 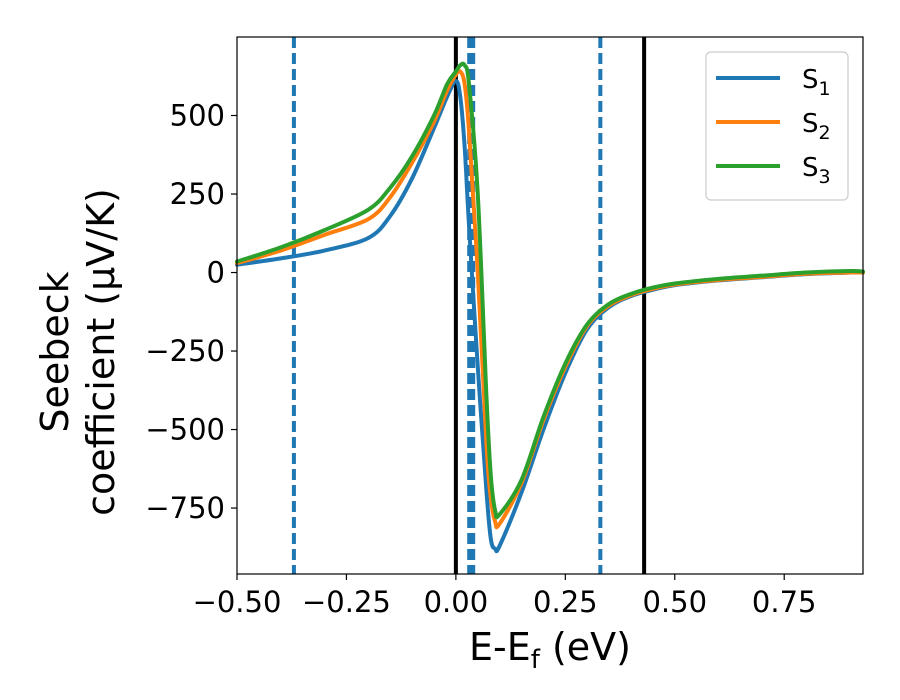 I want to click on y-axis-title-line2: coefficient (μV/K), so click(x=101, y=352).